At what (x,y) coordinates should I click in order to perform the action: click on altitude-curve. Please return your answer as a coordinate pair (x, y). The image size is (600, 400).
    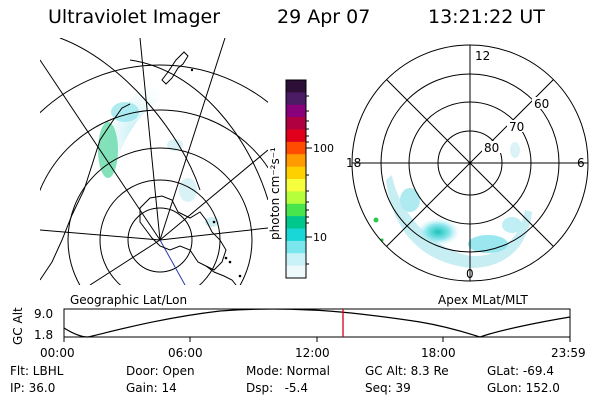
    Looking at the image, I should click on (317, 323).